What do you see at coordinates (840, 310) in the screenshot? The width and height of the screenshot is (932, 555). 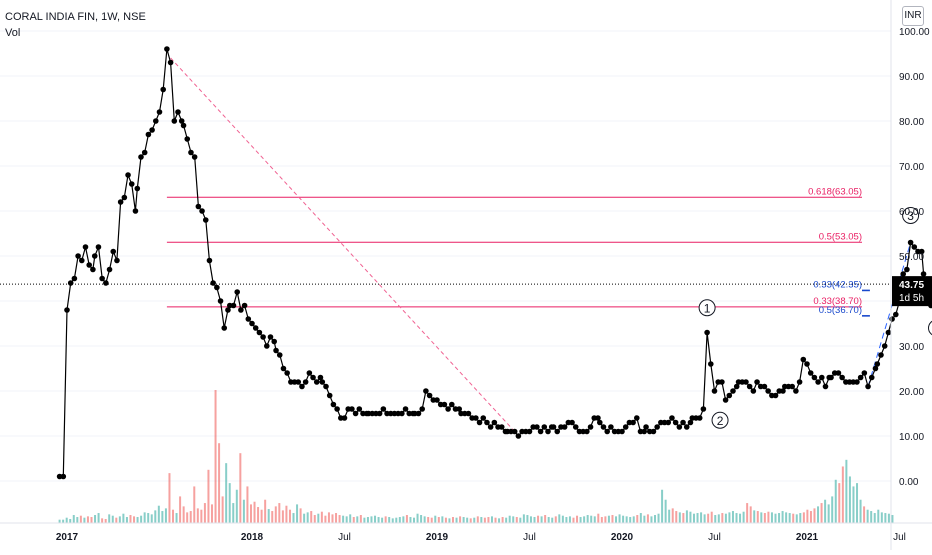 I see `fib-label: 0.5(36.70)` at bounding box center [840, 310].